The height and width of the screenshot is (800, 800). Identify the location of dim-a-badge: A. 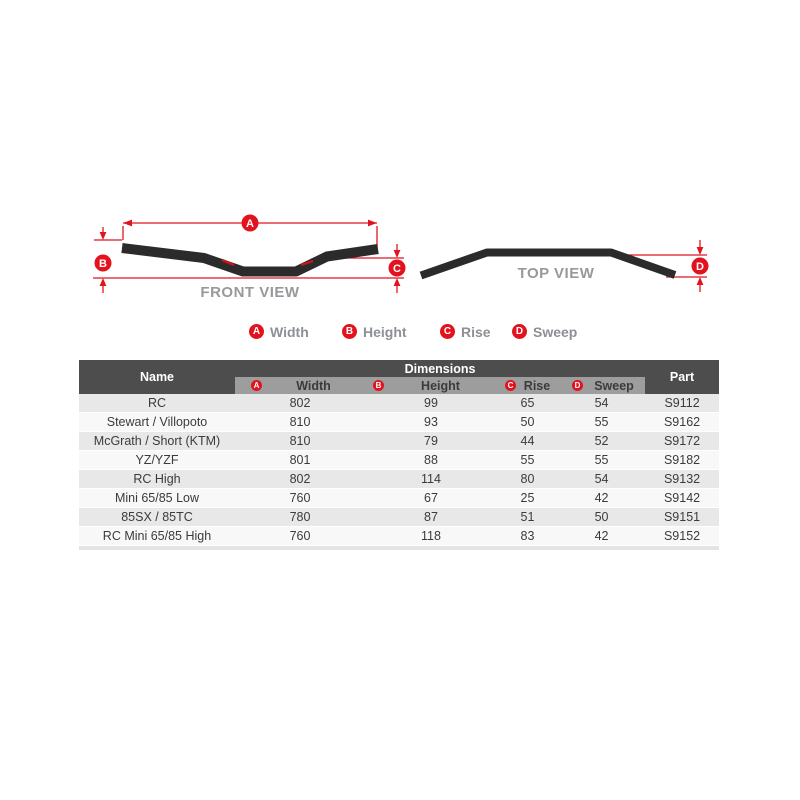
(250, 224).